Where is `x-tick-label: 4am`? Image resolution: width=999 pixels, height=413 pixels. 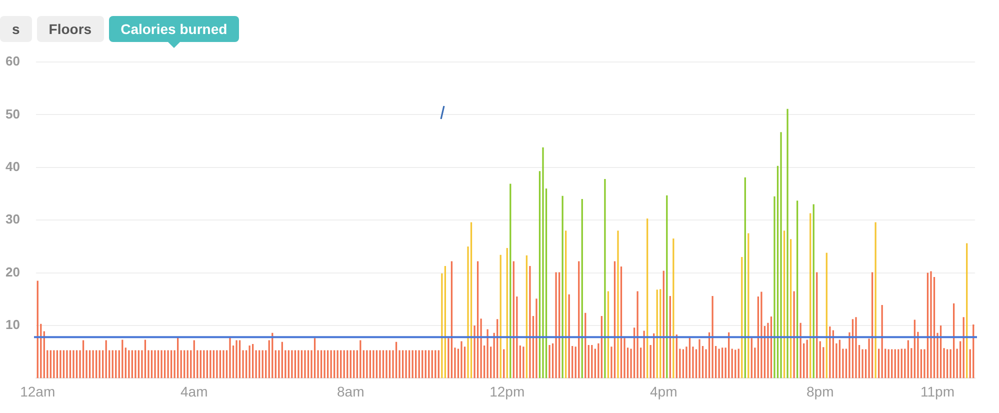
x-tick-label: 4am is located at coordinates (194, 391).